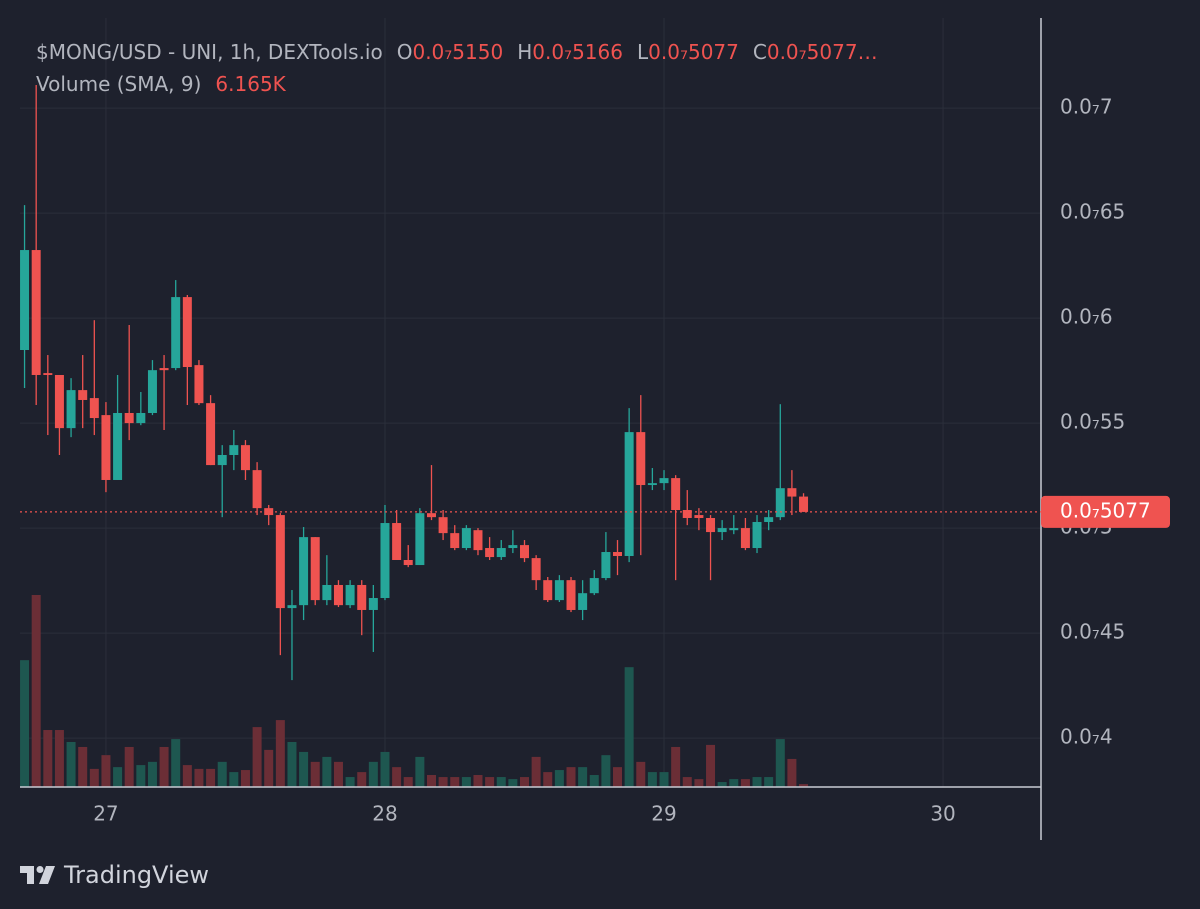  I want to click on last-price-label: 0.0₇5077, so click(1105, 510).